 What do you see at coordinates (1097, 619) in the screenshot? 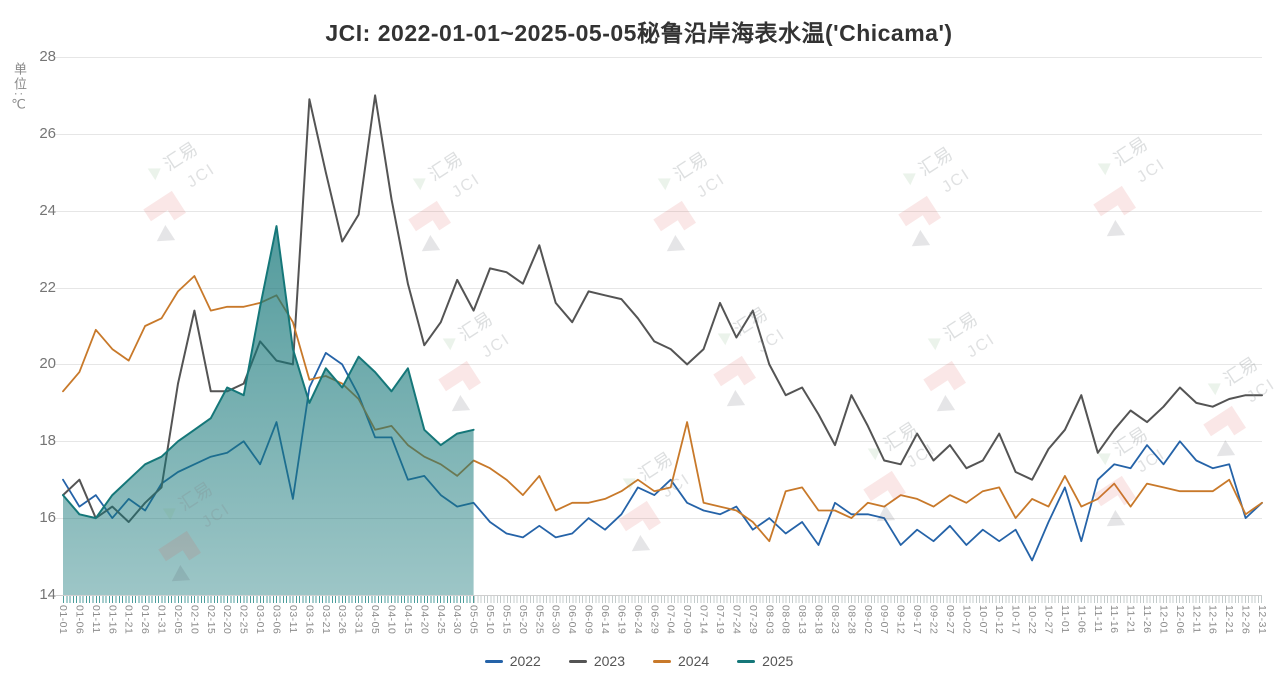
I see `x-axis-tick-label: 11-11` at bounding box center [1097, 619].